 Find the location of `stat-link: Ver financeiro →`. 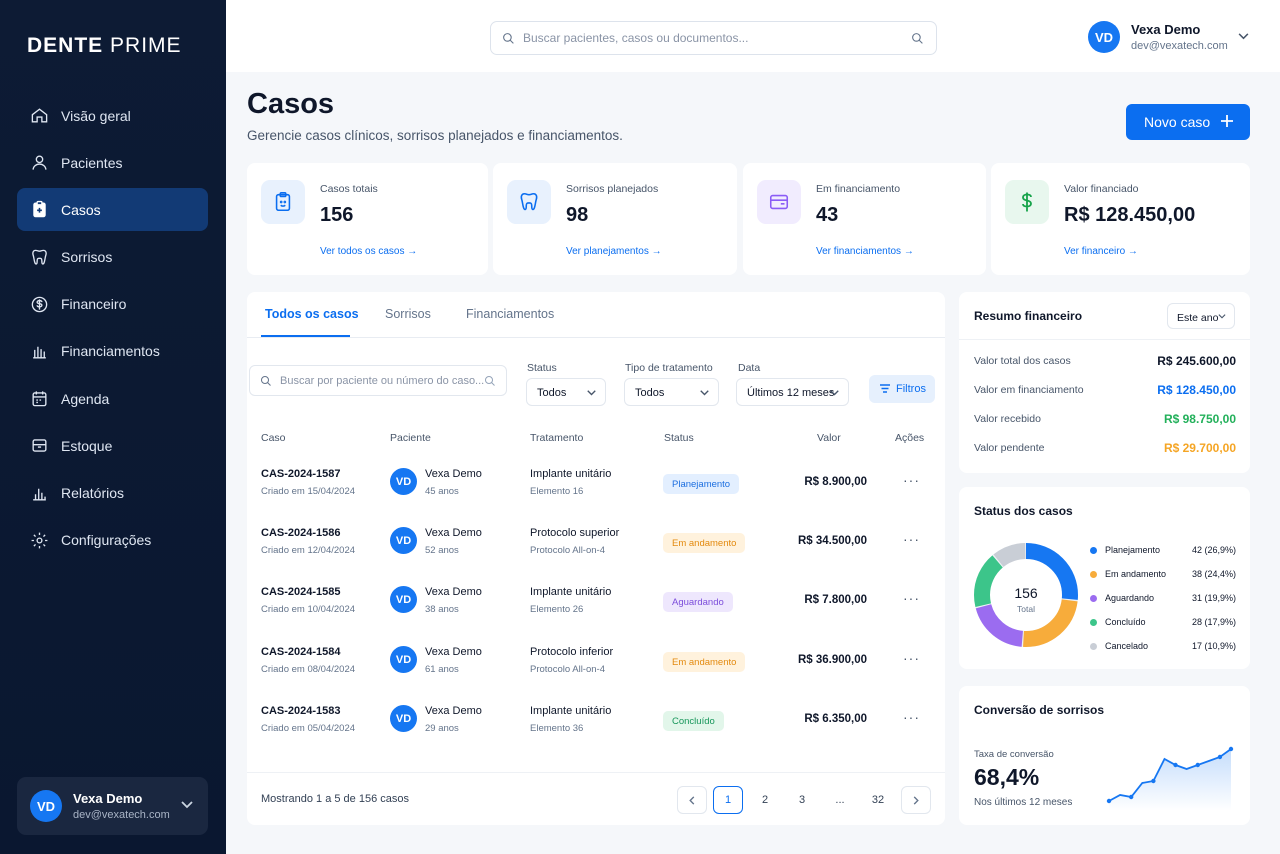

stat-link: Ver financeiro → is located at coordinates (1101, 251).